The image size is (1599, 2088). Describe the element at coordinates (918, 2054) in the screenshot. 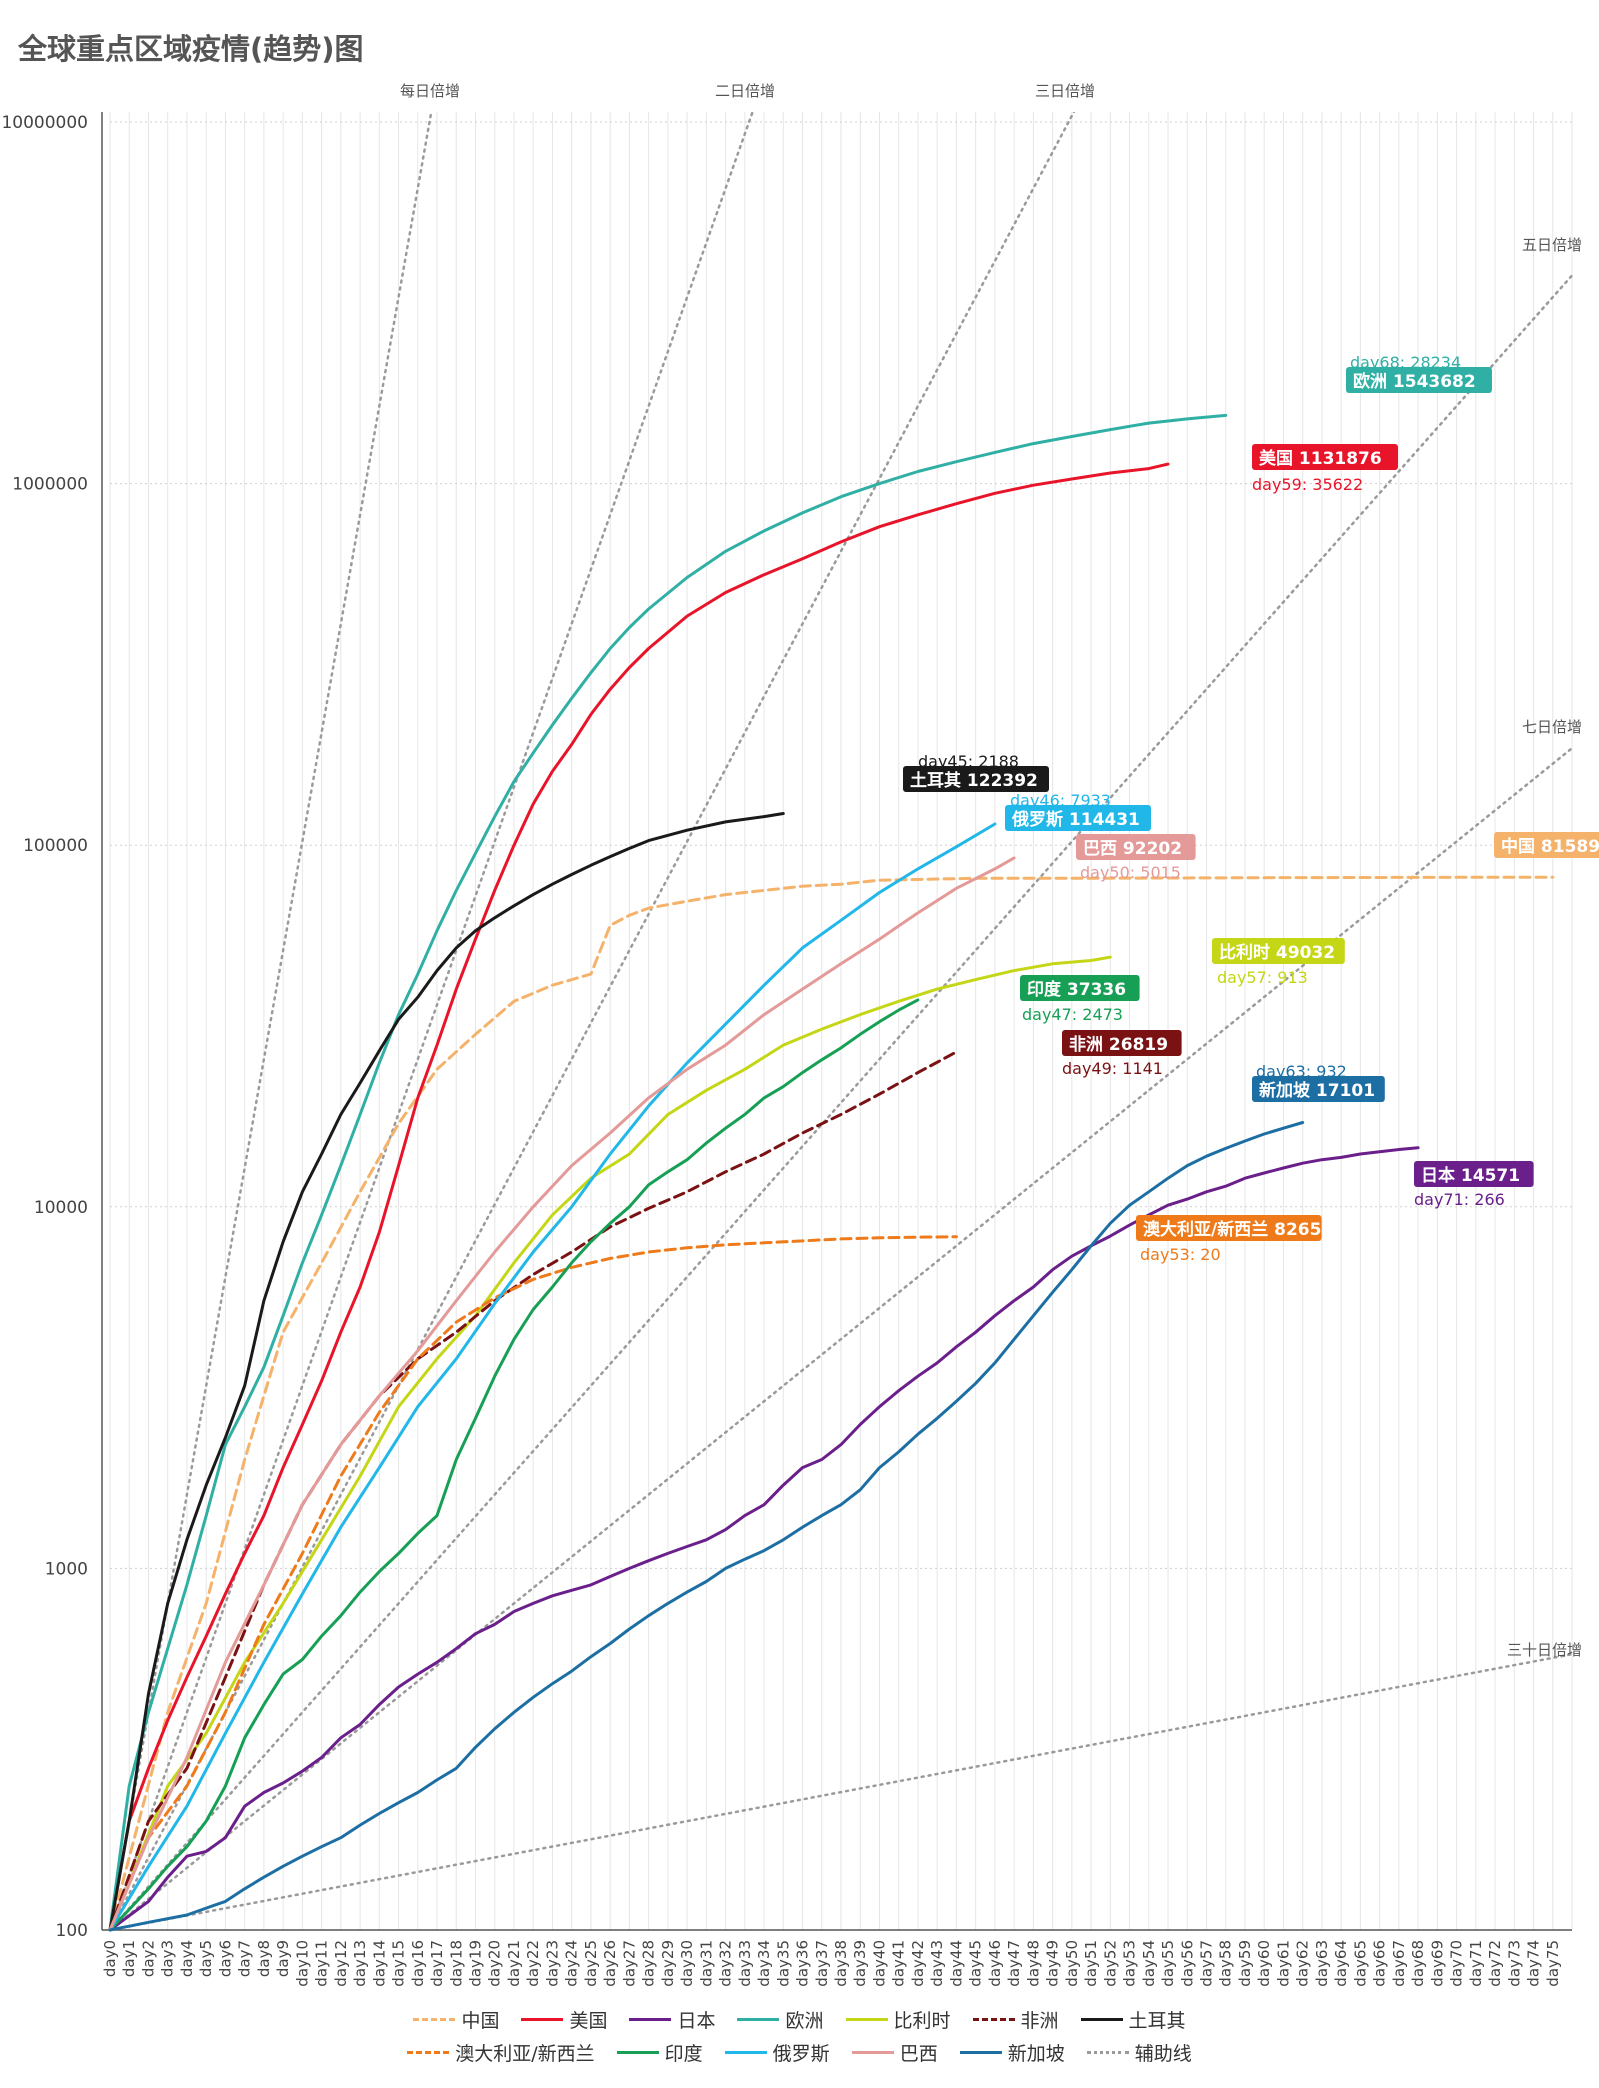

I see `legend-label: 巴西` at that location.